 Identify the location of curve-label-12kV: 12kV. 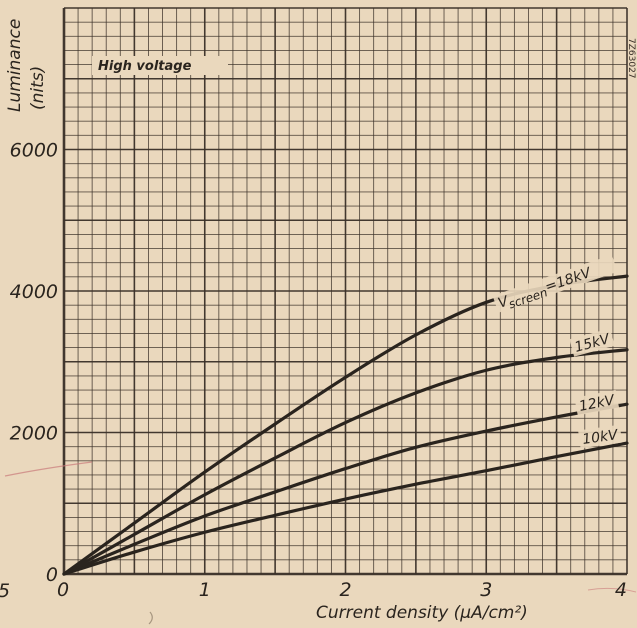
(597, 402).